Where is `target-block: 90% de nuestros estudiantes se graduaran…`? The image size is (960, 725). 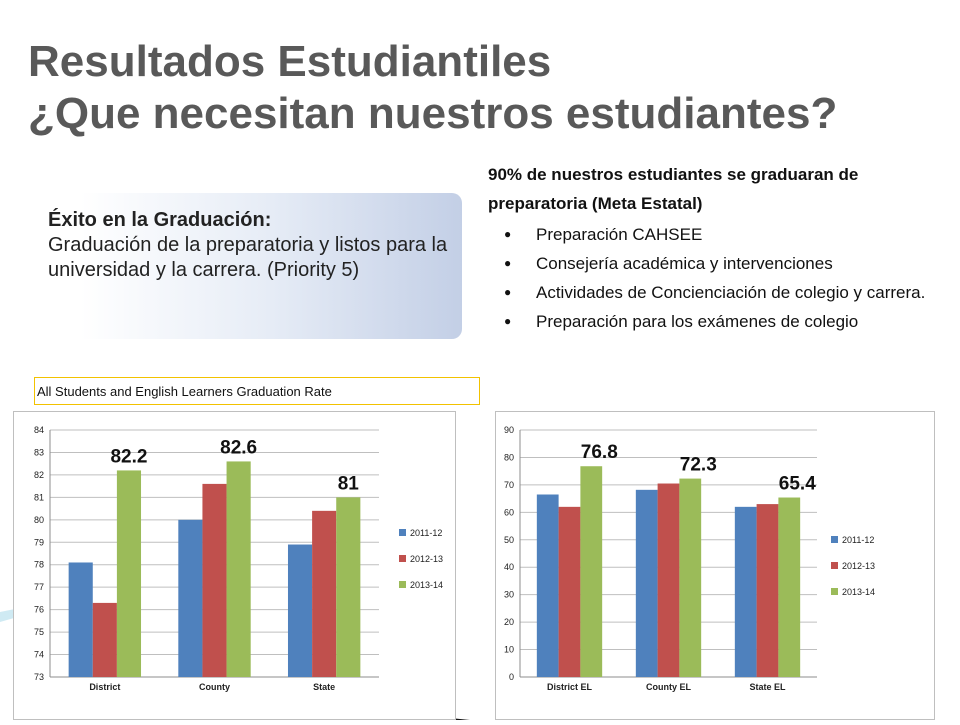 target-block: 90% de nuestros estudiantes se graduaran… is located at coordinates (723, 248).